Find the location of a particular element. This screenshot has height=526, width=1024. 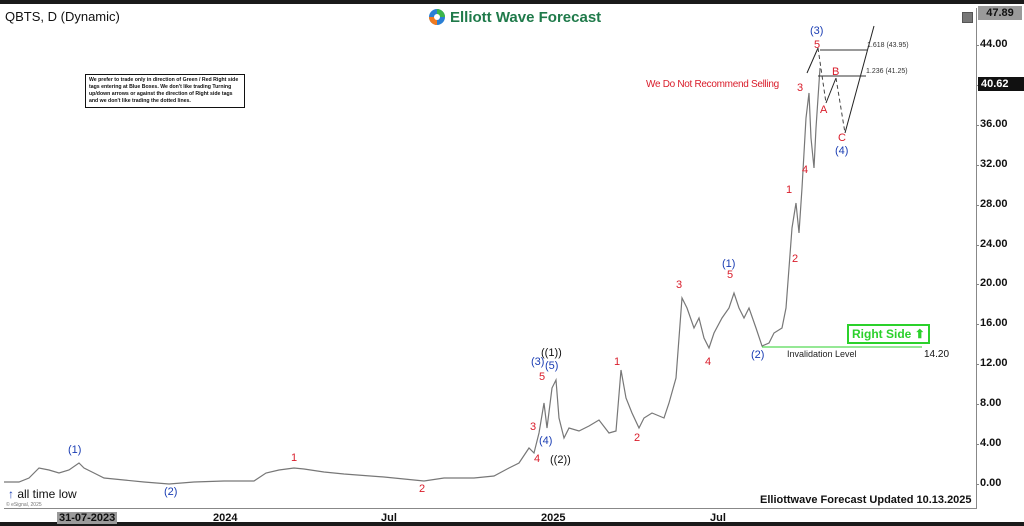

price-last-tag: 40.62 is located at coordinates (1001, 84).